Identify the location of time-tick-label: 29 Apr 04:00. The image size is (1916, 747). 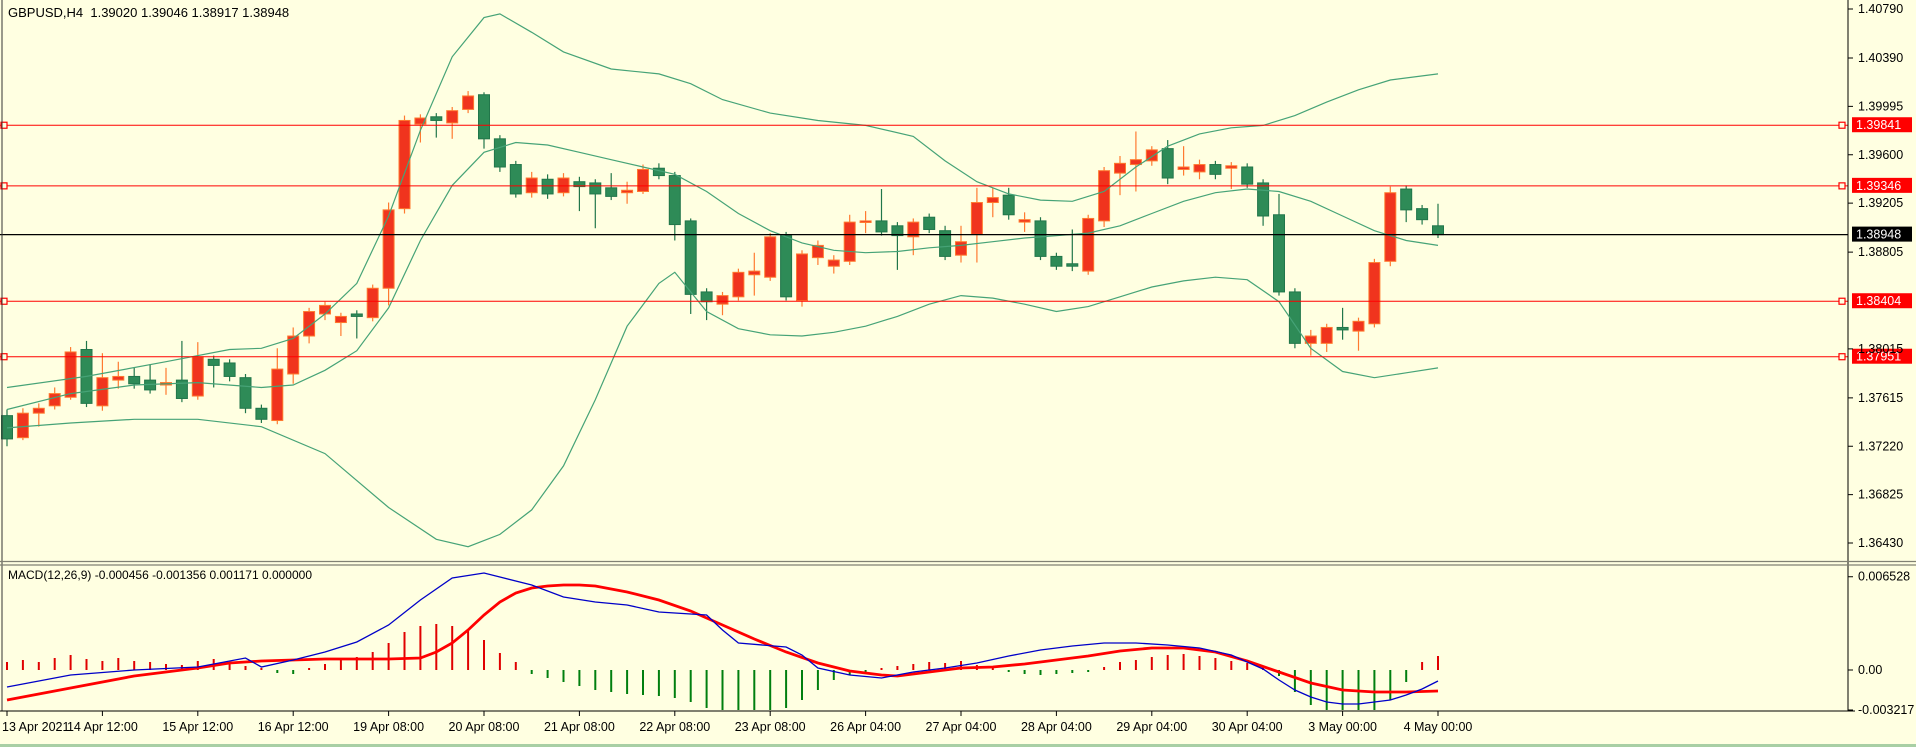
(1151, 727).